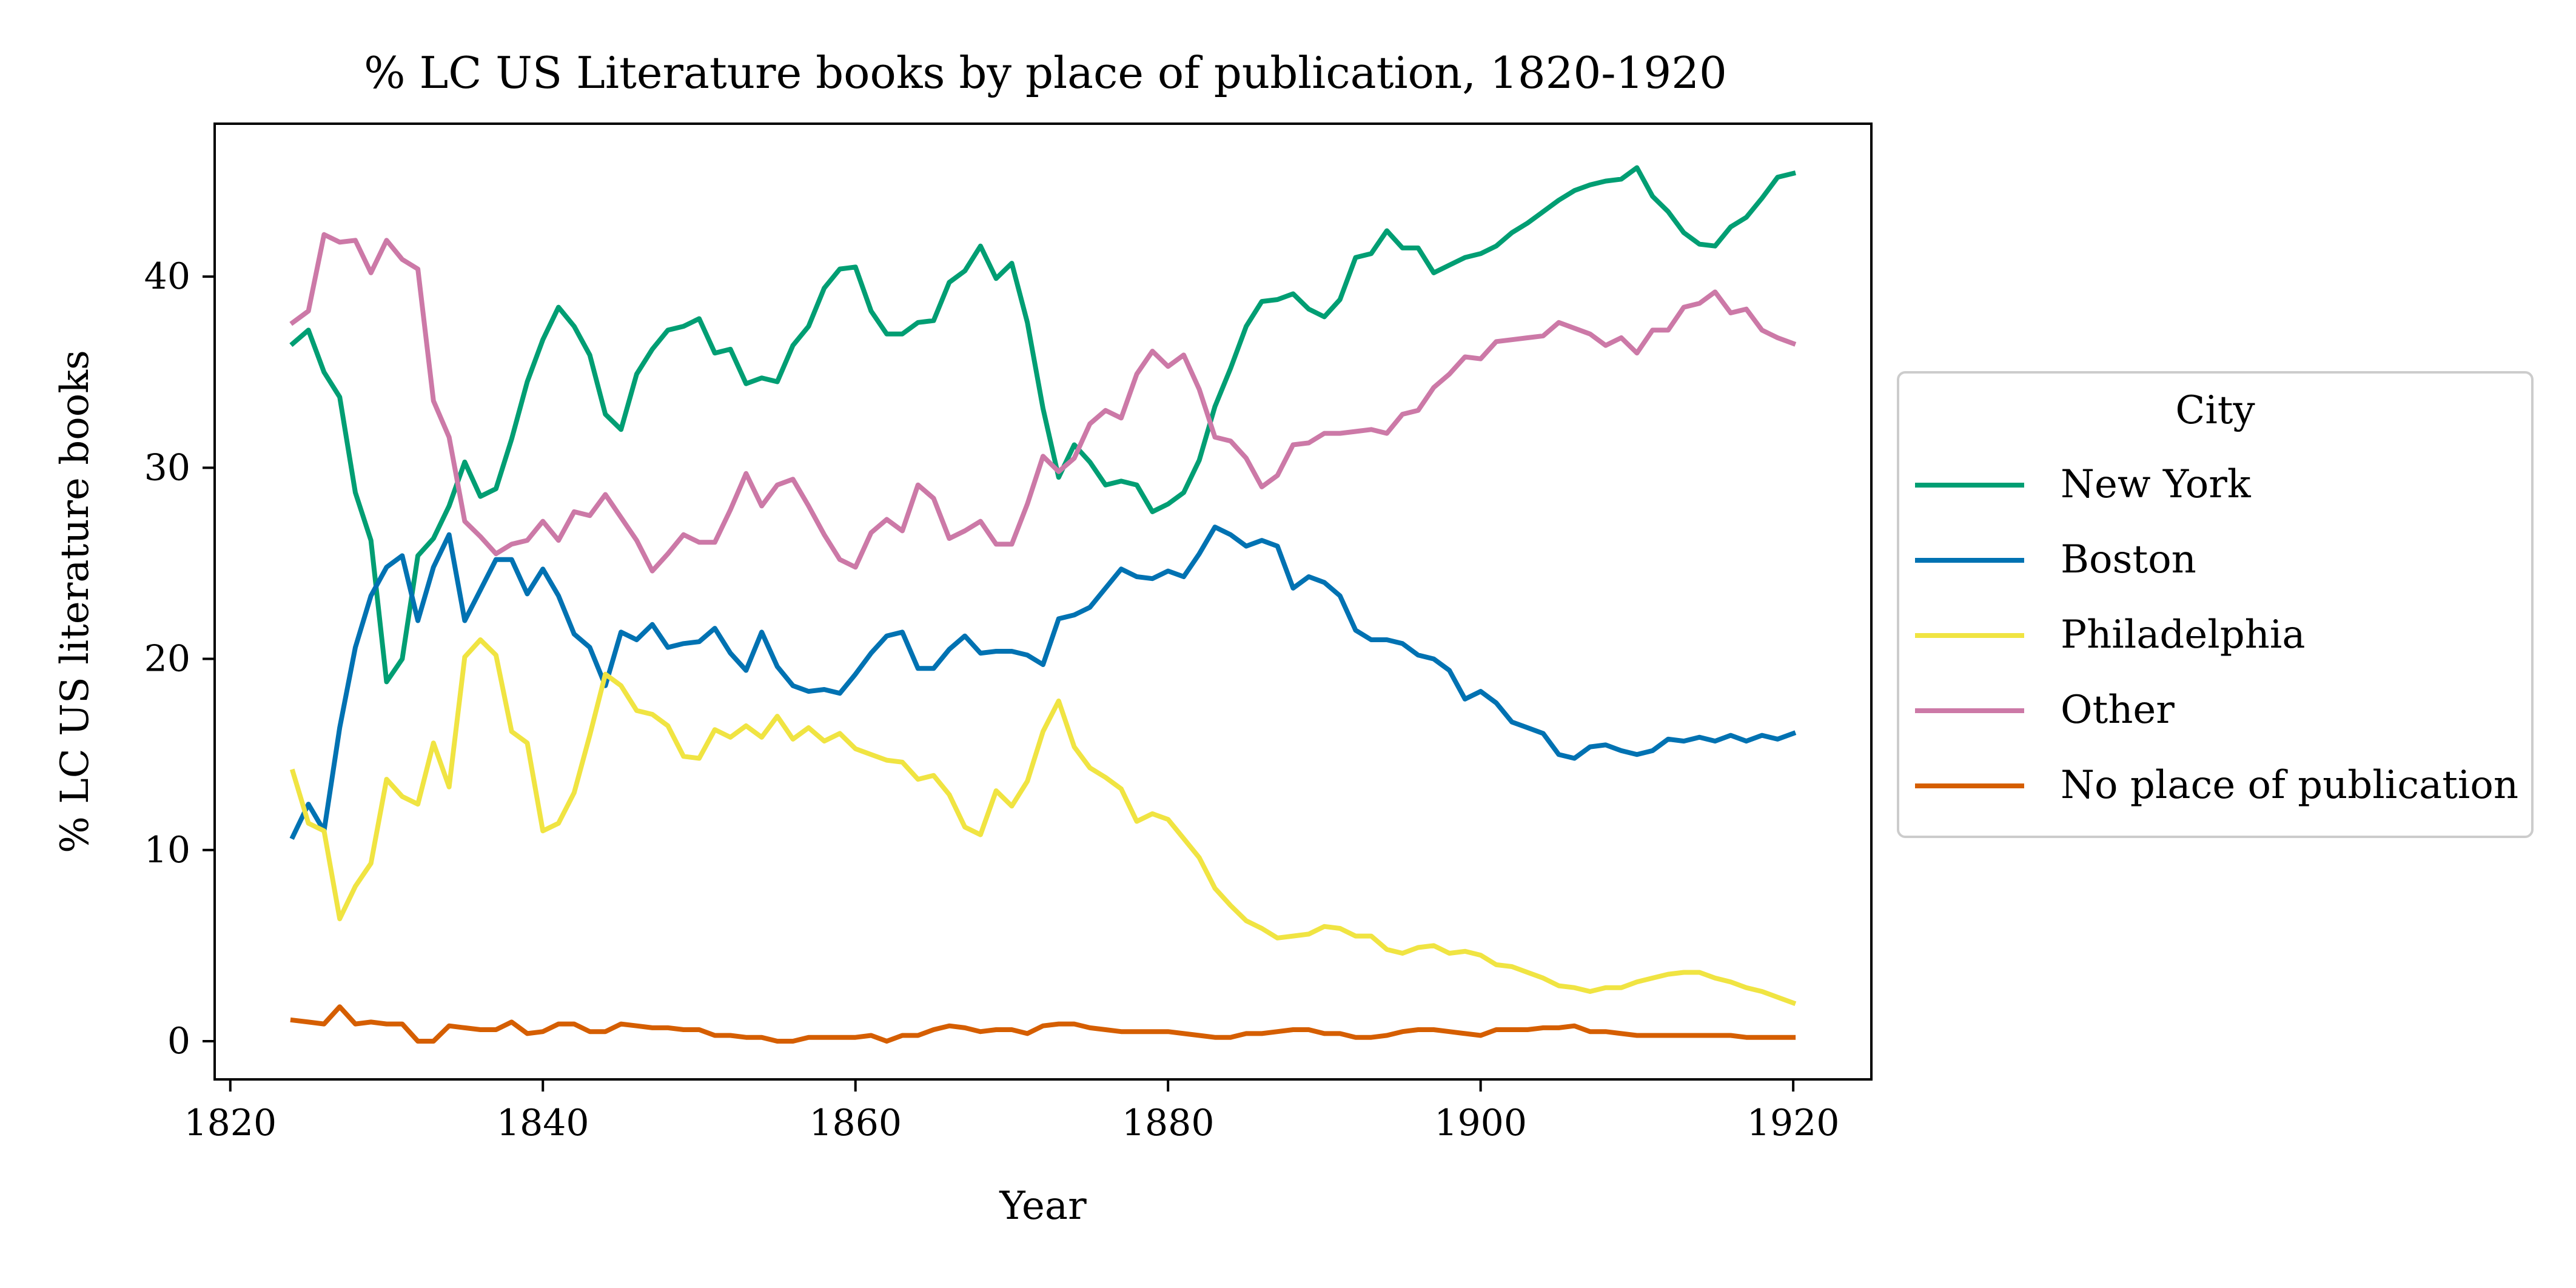  What do you see at coordinates (1793, 1123) in the screenshot?
I see `x-tick-label: 1920` at bounding box center [1793, 1123].